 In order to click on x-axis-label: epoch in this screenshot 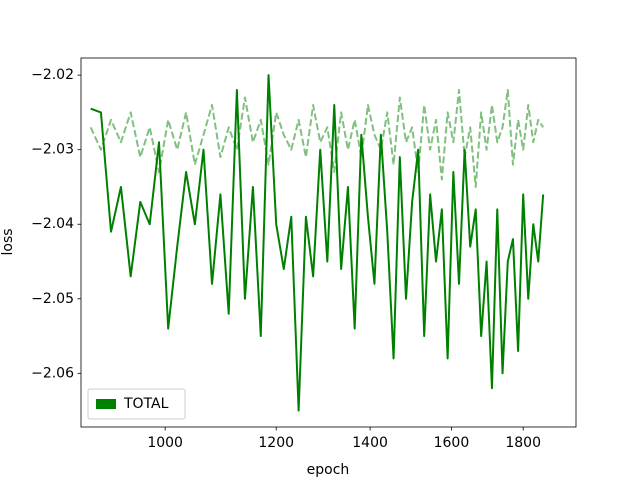, I will do `click(328, 470)`.